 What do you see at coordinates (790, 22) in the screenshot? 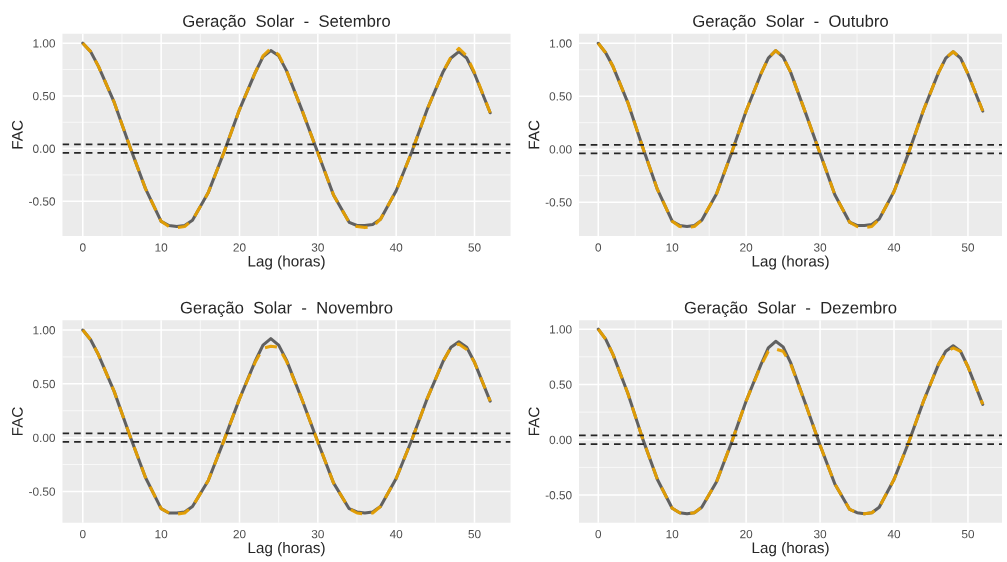
I see `chart-title: Geração Solar - Outubro` at bounding box center [790, 22].